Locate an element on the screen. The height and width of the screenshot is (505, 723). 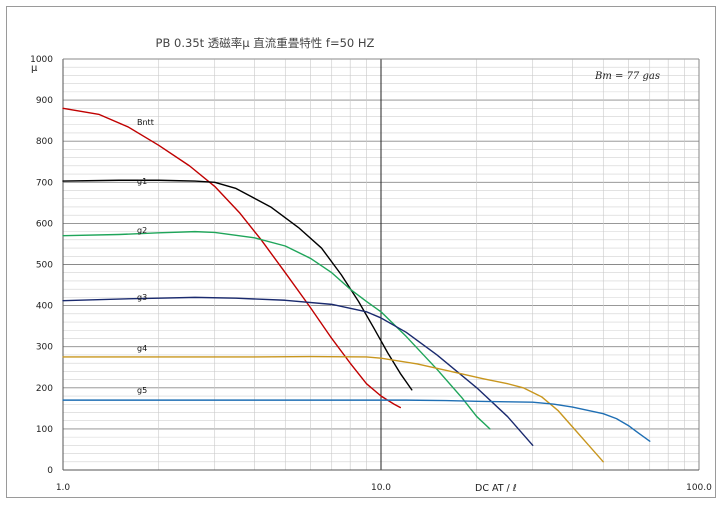
bm-annotation: Bm = 77 gas is located at coordinates (627, 76).